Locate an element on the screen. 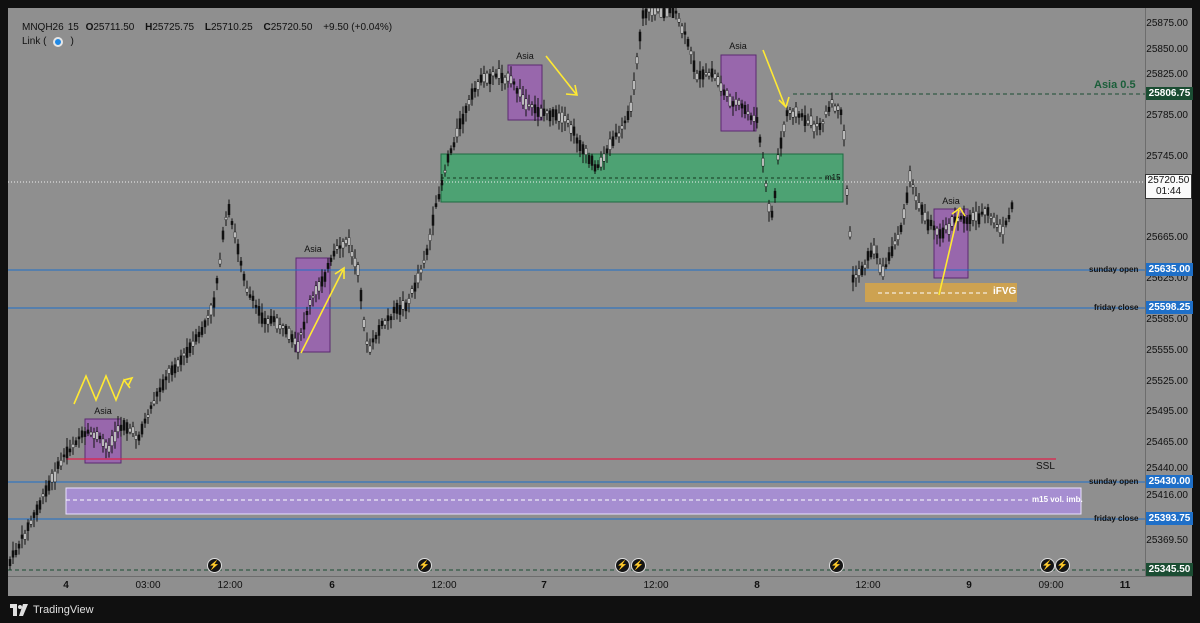  price-tick: 25825.00 is located at coordinates (1167, 74).